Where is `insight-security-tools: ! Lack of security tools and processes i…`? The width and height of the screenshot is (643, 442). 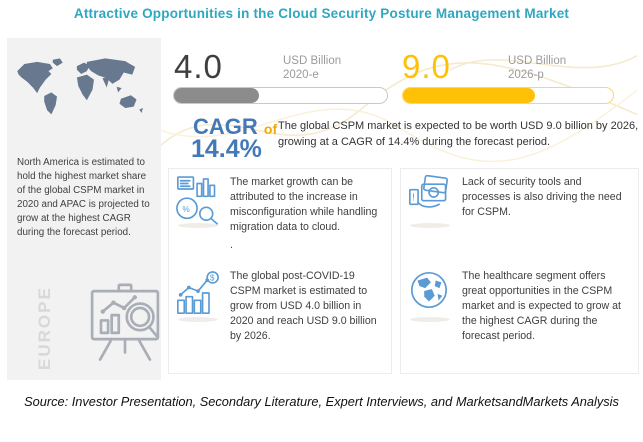 insight-security-tools: ! Lack of security tools and processes i… is located at coordinates (519, 201).